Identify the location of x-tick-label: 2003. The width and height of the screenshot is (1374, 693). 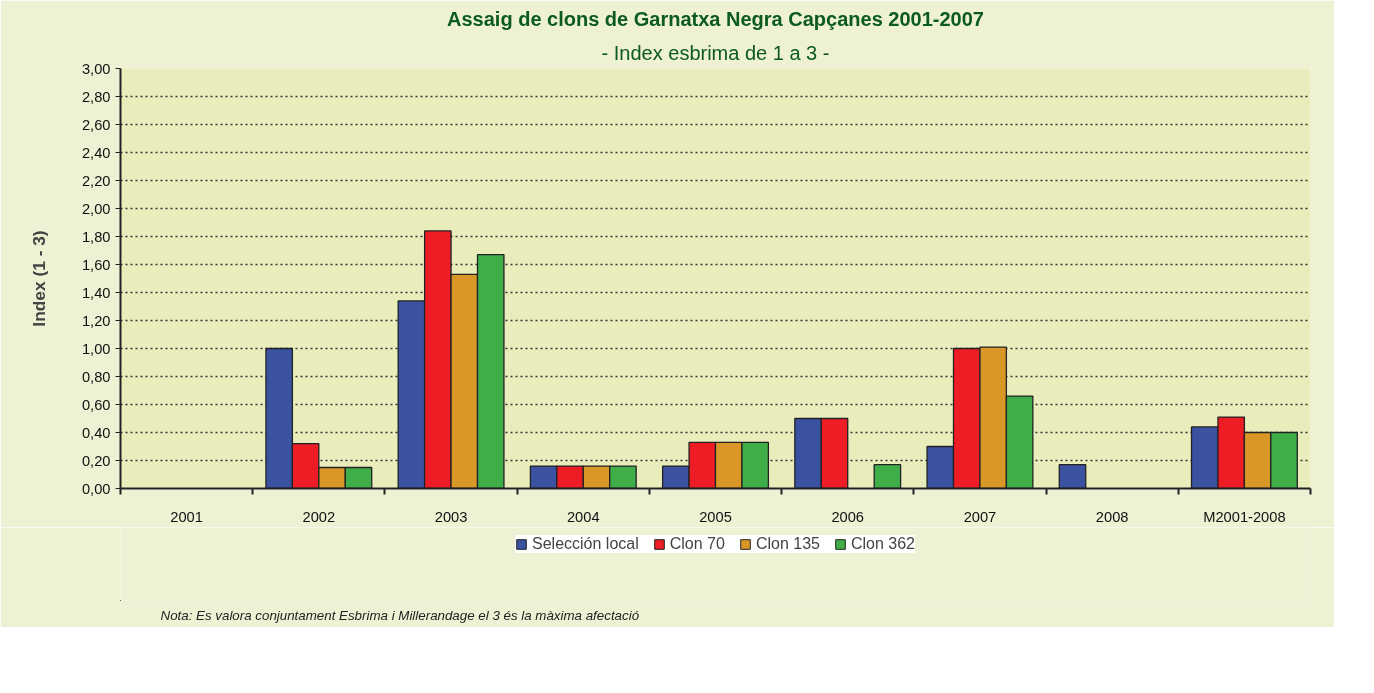
(451, 516).